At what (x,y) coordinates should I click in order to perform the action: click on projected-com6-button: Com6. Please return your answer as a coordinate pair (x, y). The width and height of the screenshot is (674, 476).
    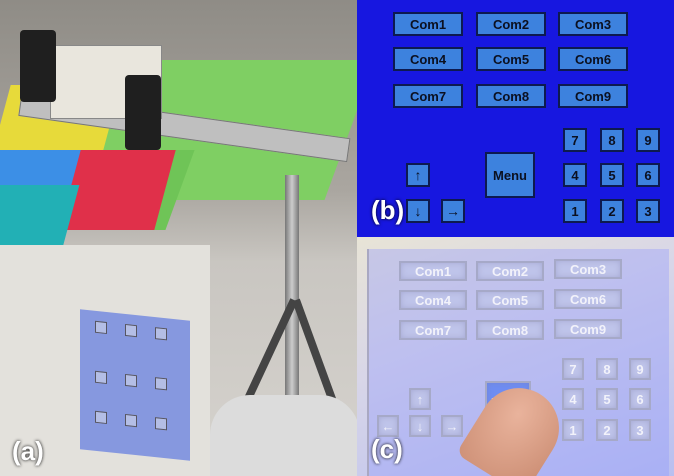
    Looking at the image, I should click on (588, 299).